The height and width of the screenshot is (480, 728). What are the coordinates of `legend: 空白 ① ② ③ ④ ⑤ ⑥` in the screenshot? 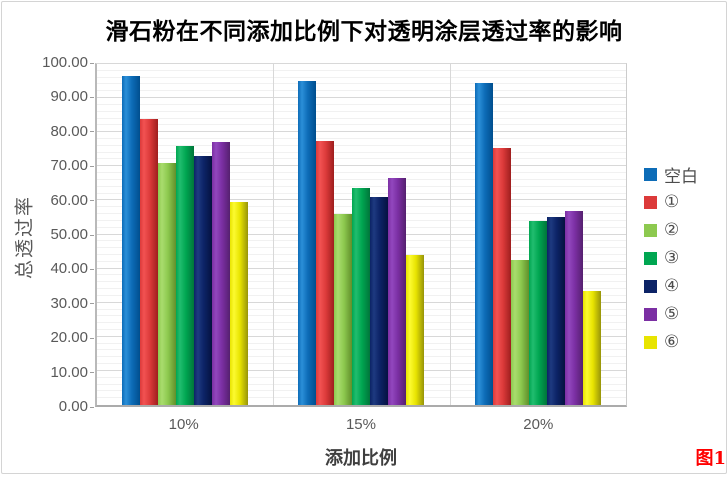 It's located at (671, 258).